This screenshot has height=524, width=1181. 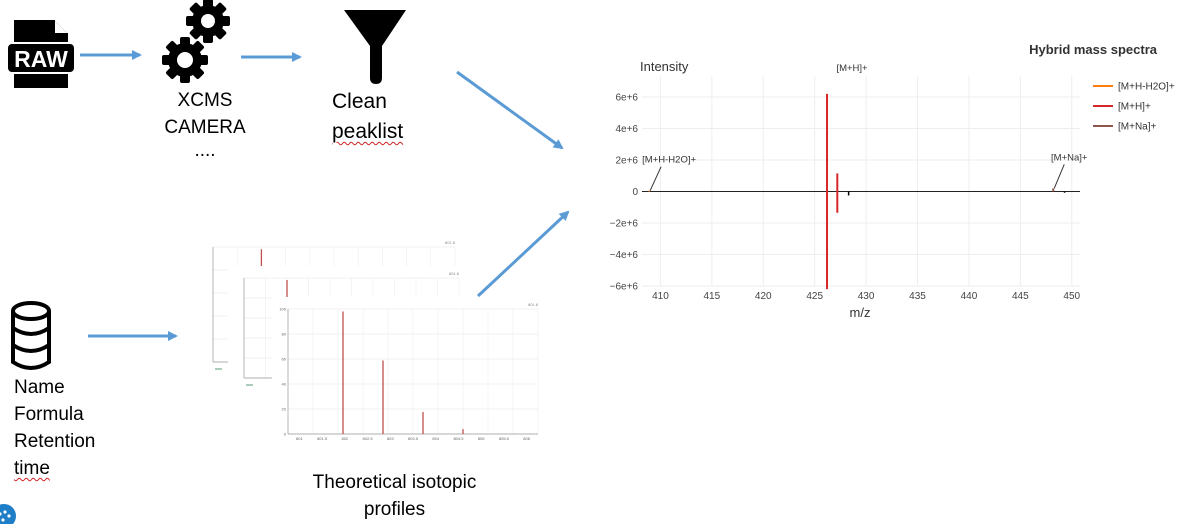 What do you see at coordinates (32, 468) in the screenshot?
I see `field-time: time` at bounding box center [32, 468].